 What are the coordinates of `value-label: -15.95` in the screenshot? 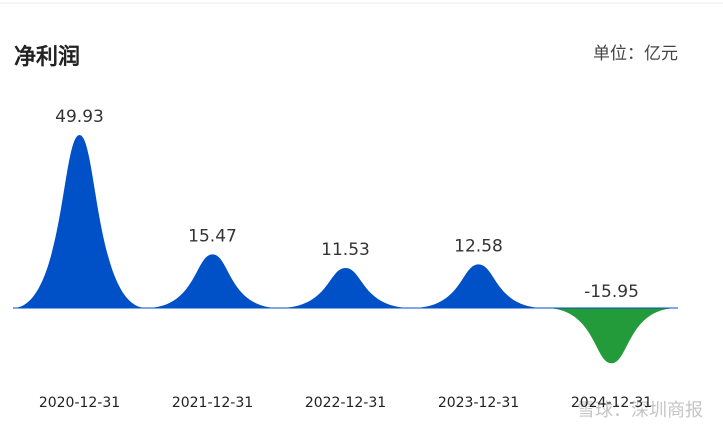 It's located at (611, 292).